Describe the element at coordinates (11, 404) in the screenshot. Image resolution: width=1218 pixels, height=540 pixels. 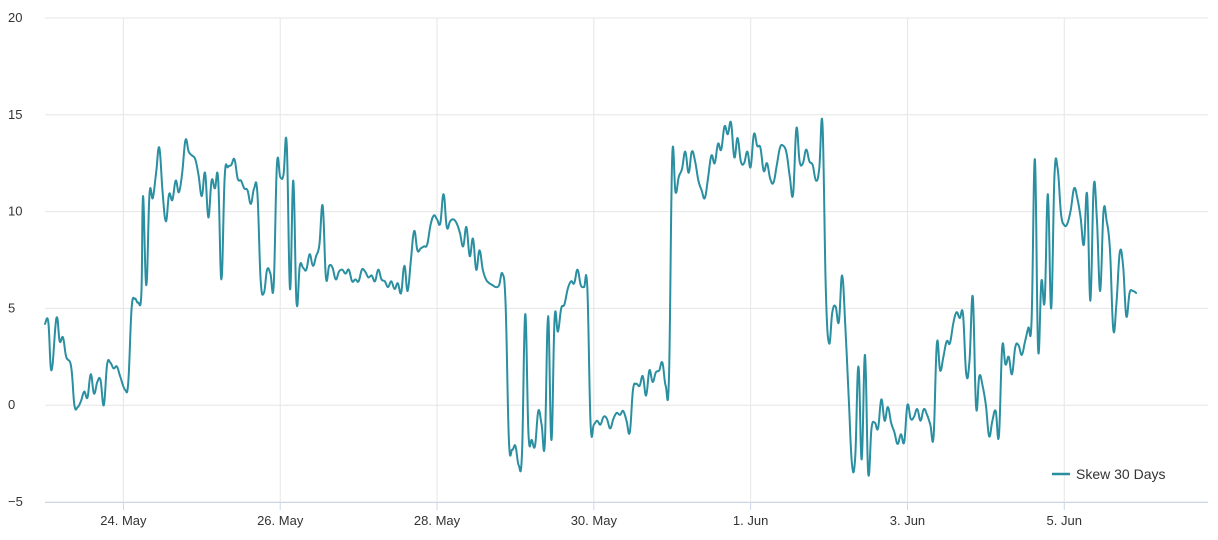
I see `y-tick-label: 0` at that location.